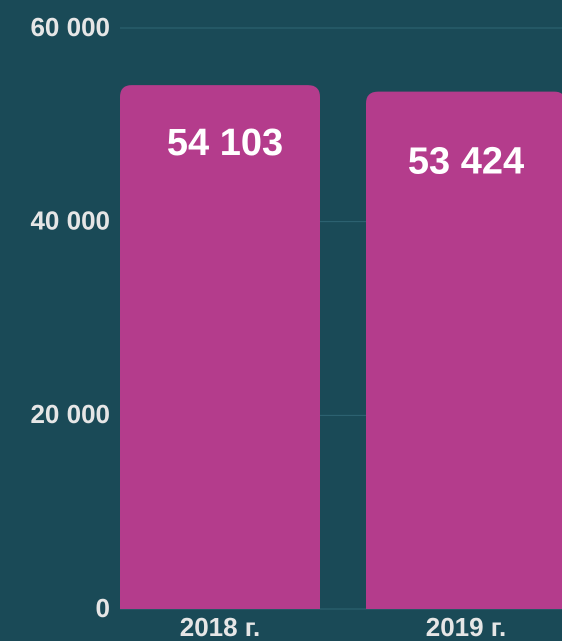  I want to click on y-tick-label: 20 000, so click(70, 414).